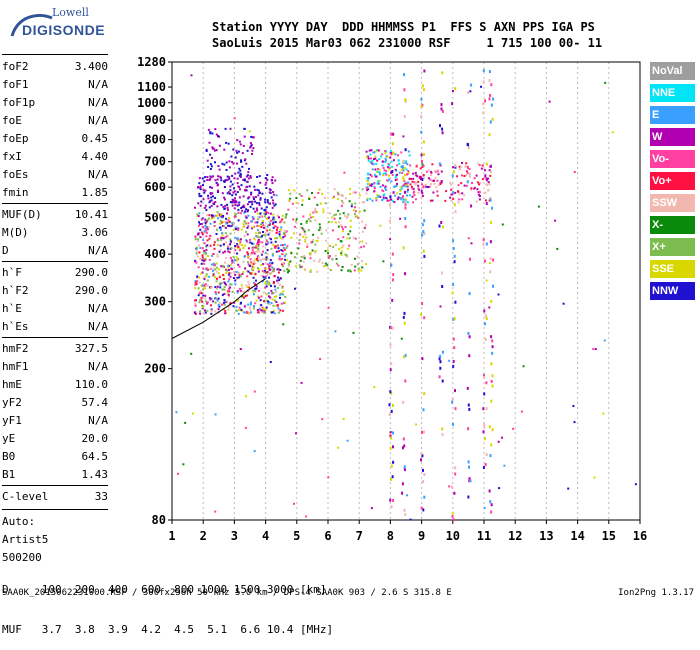 This screenshot has width=700, height=650. Describe the element at coordinates (64, 30) in the screenshot. I see `logo-line2: DIGISONDE` at that location.